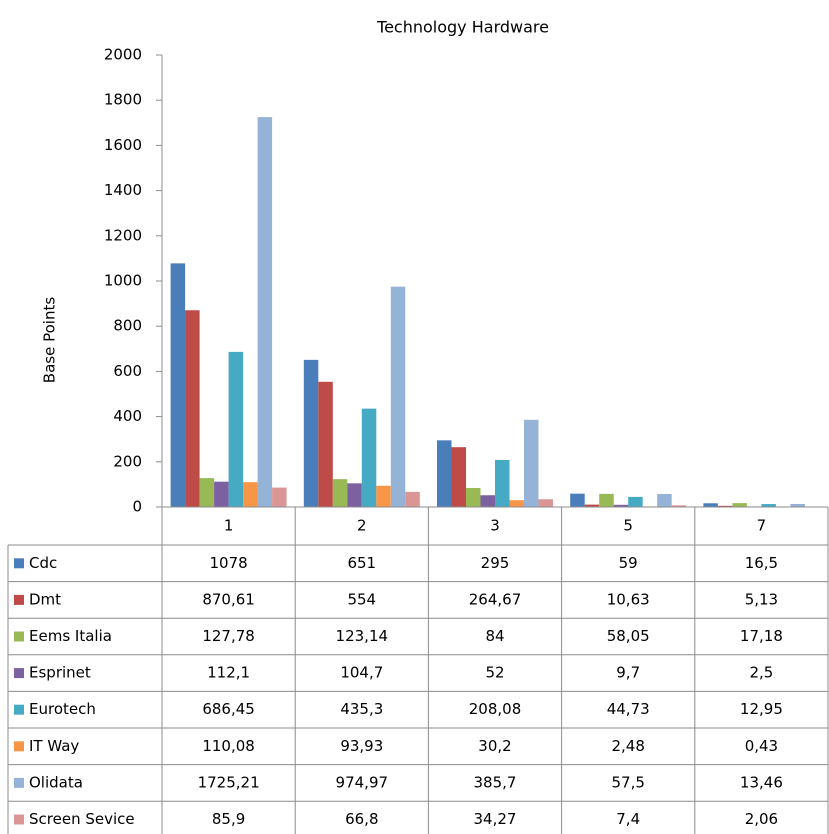  Describe the element at coordinates (761, 819) in the screenshot. I see `table-value: 2,06` at that location.